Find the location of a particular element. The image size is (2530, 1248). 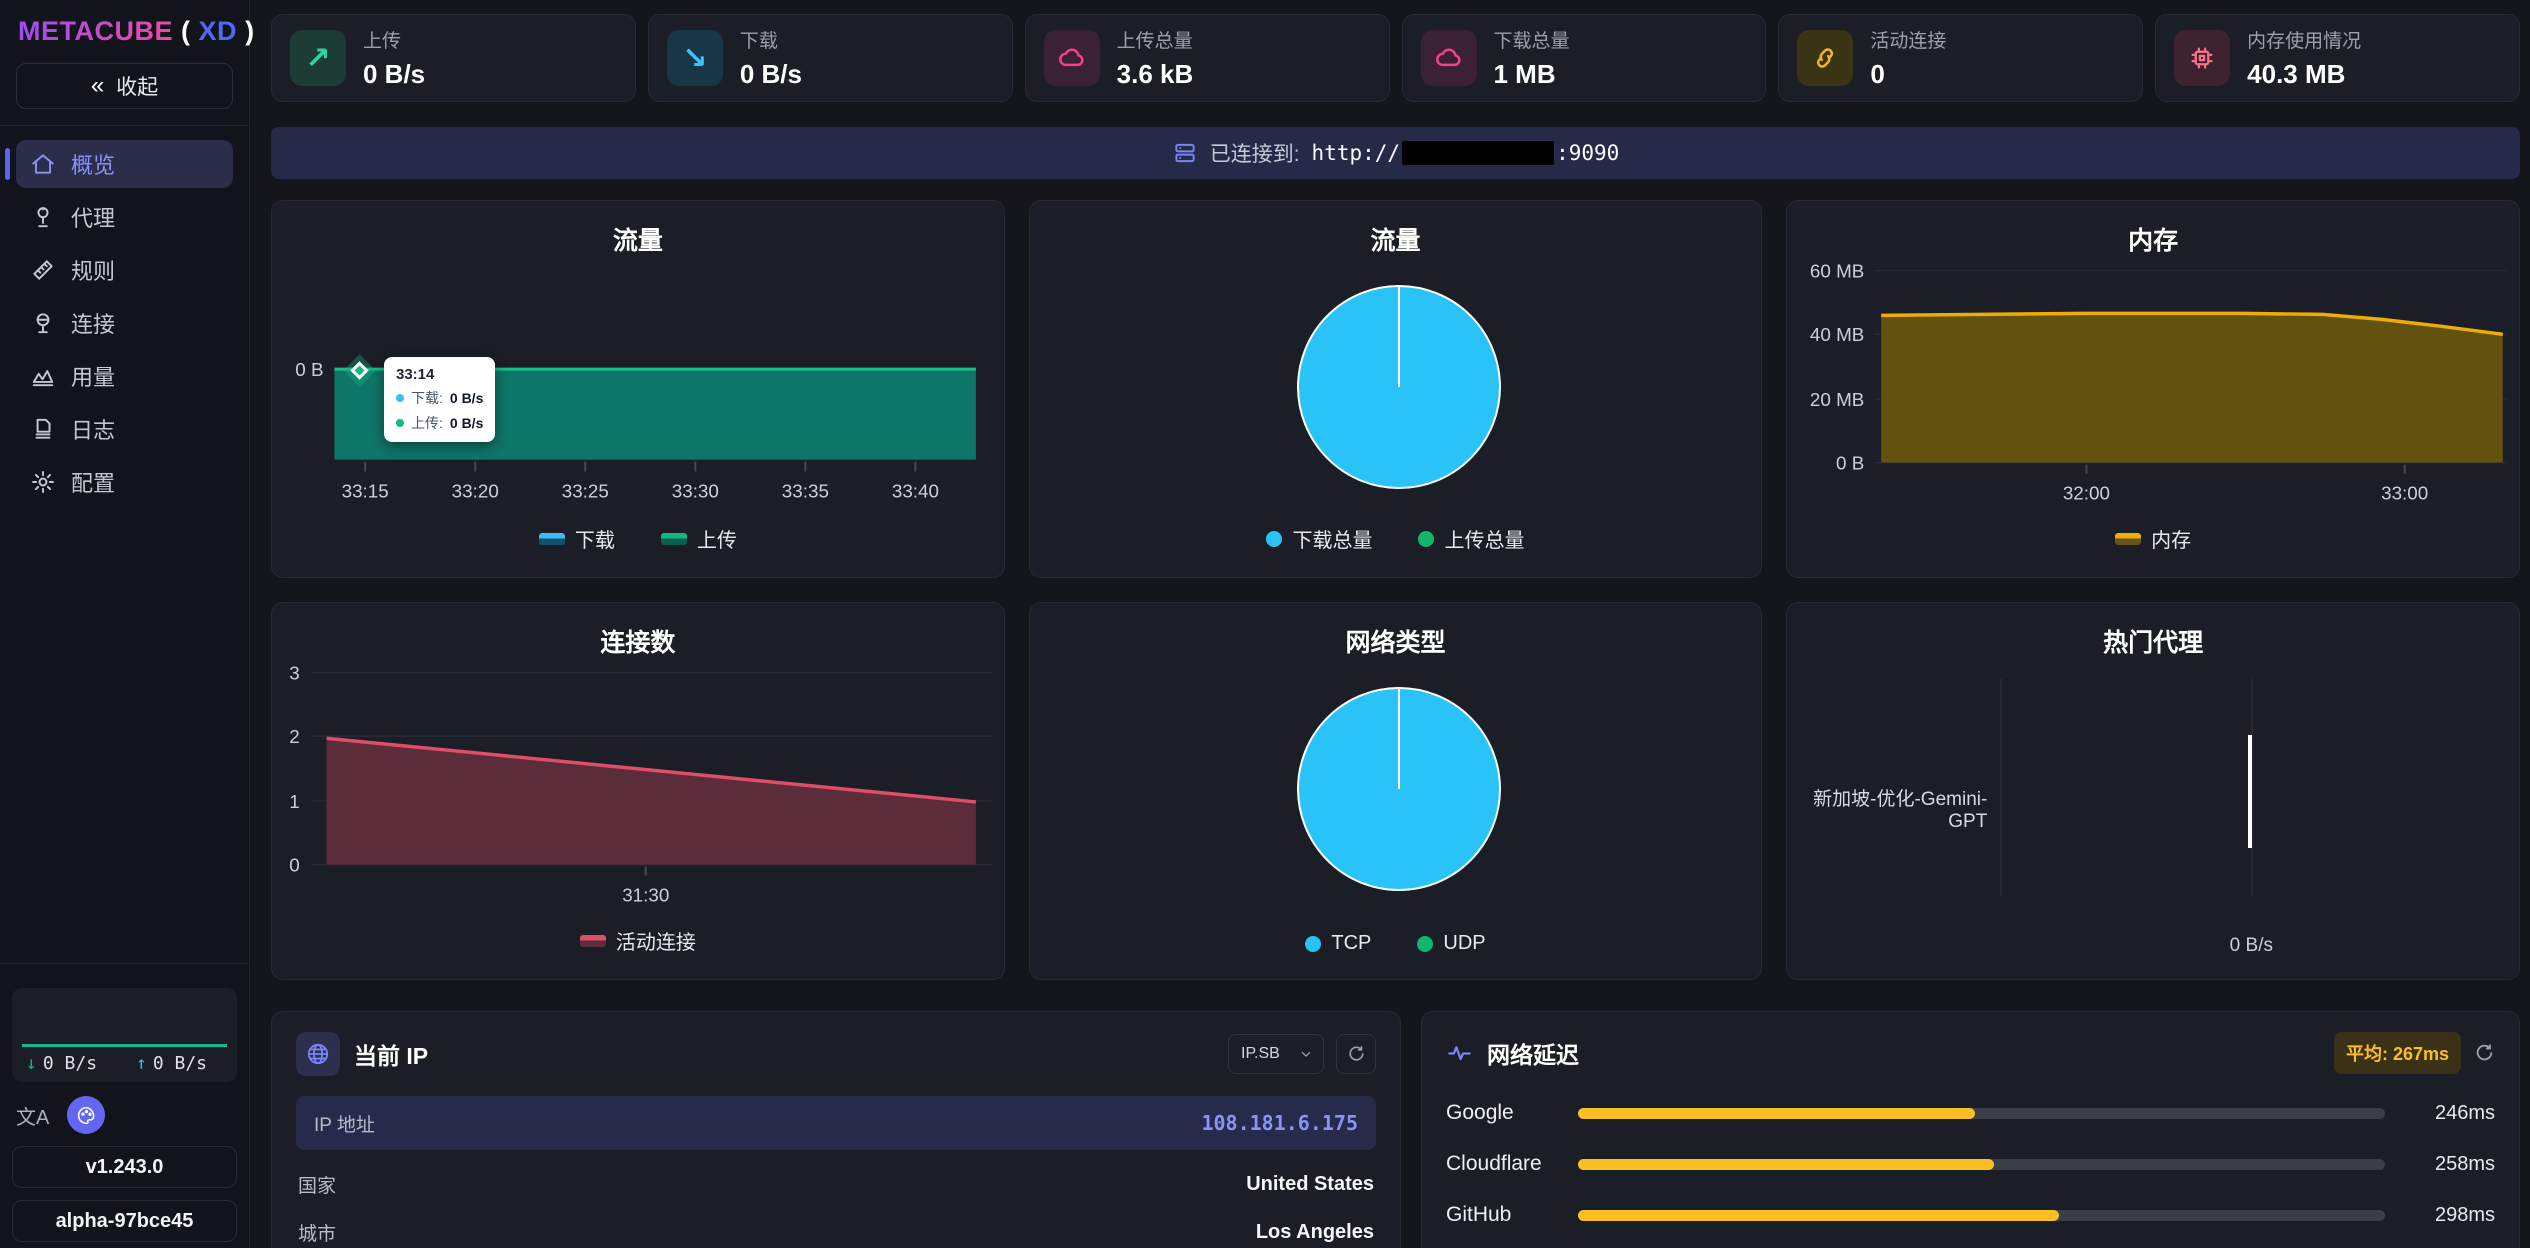

upload-total-value: 3.6 kB is located at coordinates (1155, 74).